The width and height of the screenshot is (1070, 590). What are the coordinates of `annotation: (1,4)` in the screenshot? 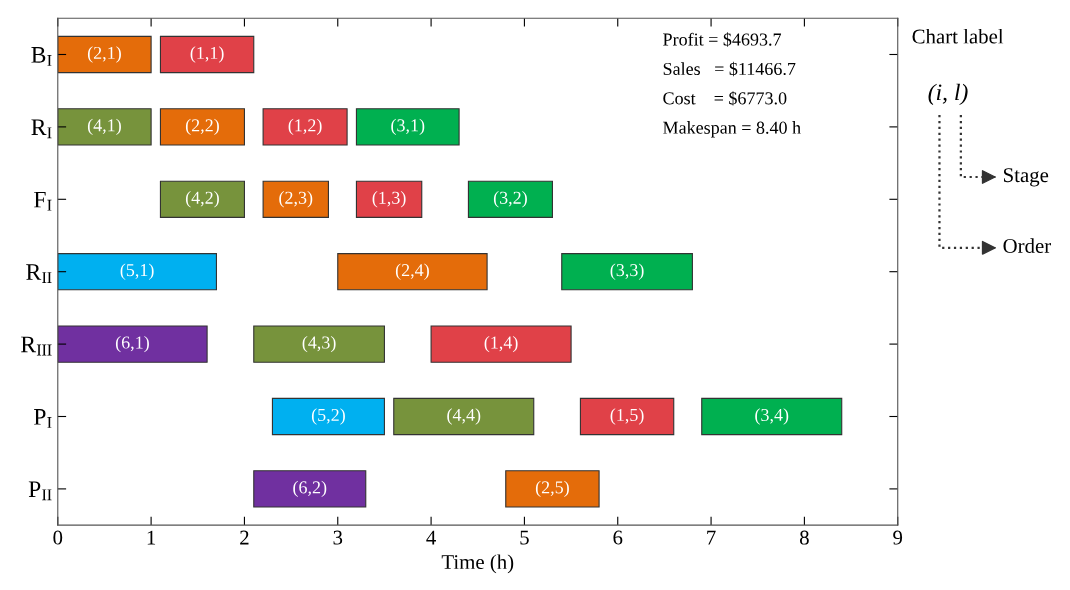 It's located at (501, 344).